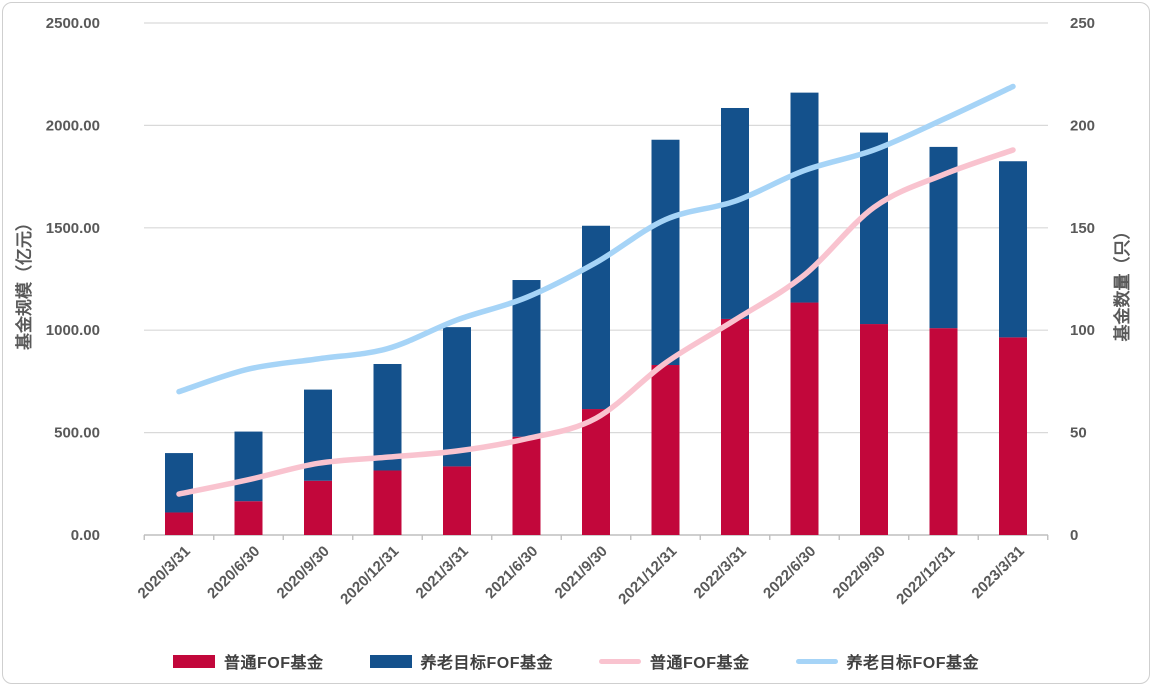  Describe the element at coordinates (581, 572) in the screenshot. I see `x-axis-category-label: 2021/9/30` at that location.